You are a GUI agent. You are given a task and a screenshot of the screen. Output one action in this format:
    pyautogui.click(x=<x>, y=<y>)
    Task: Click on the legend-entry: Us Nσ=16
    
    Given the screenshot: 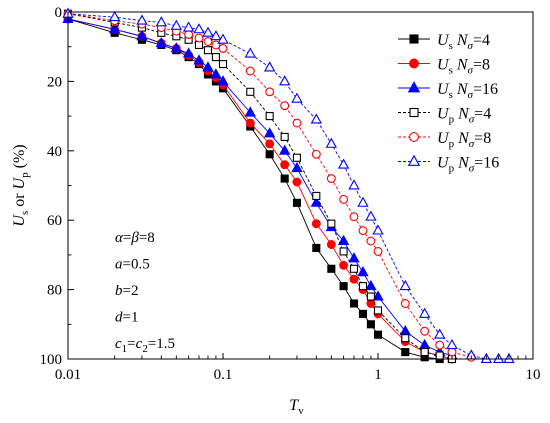 What is the action you would take?
    pyautogui.click(x=448, y=91)
    